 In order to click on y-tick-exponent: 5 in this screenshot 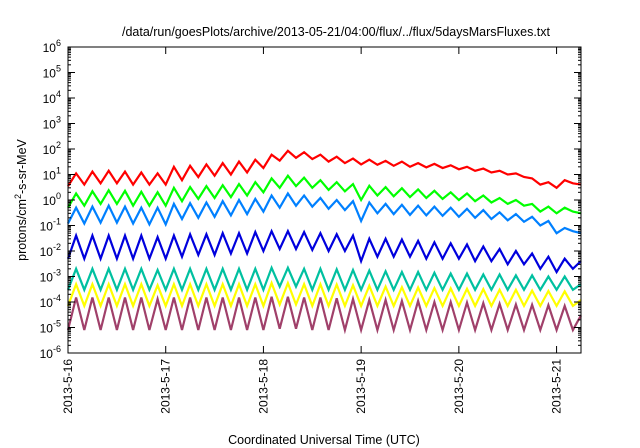, I will do `click(58, 69)`.